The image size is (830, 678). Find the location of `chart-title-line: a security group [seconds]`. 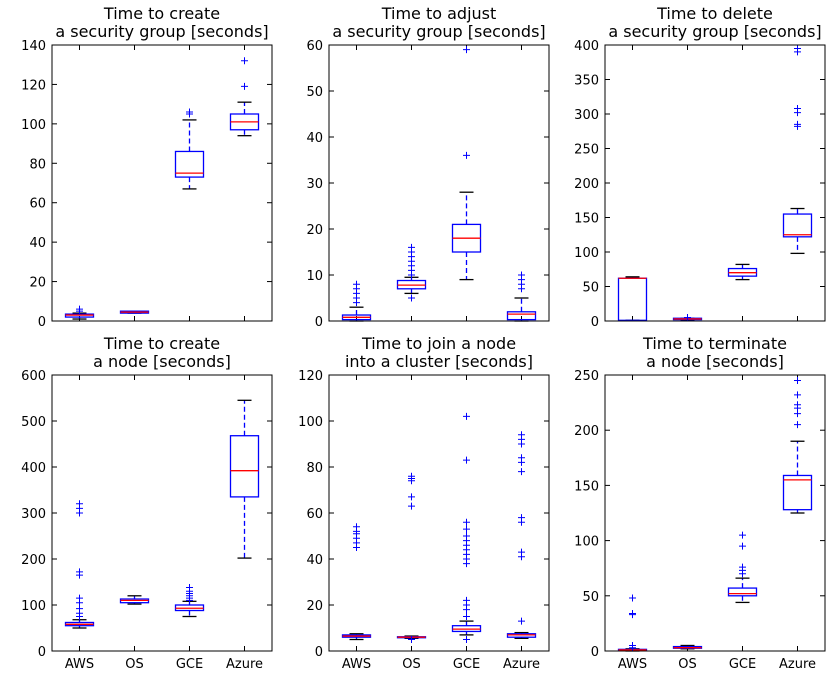

chart-title-line: a security group [seconds] is located at coordinates (438, 31).